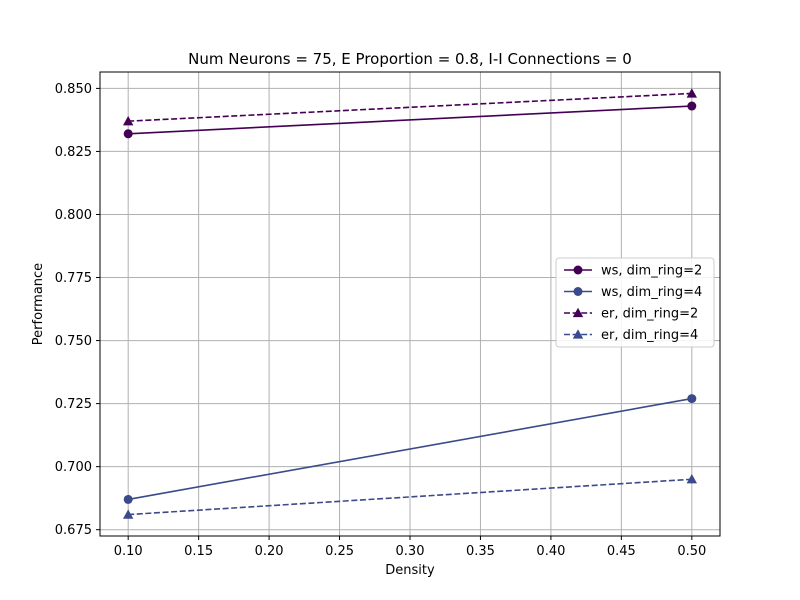  I want to click on x-tick-label: 0.20, so click(269, 551).